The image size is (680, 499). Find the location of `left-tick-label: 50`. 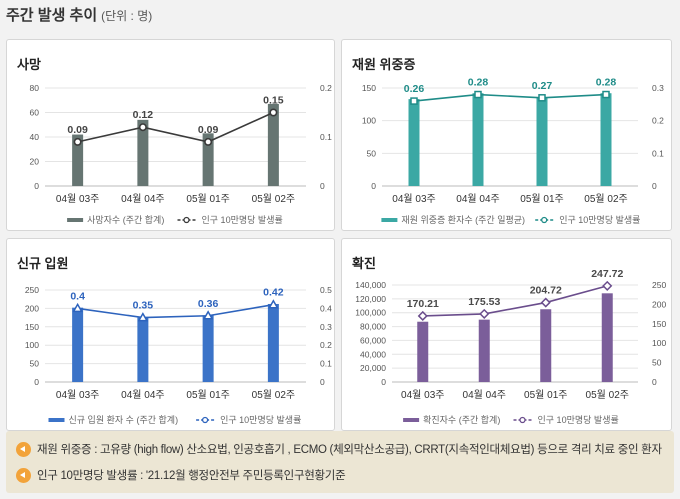

left-tick-label: 50 is located at coordinates (35, 364).